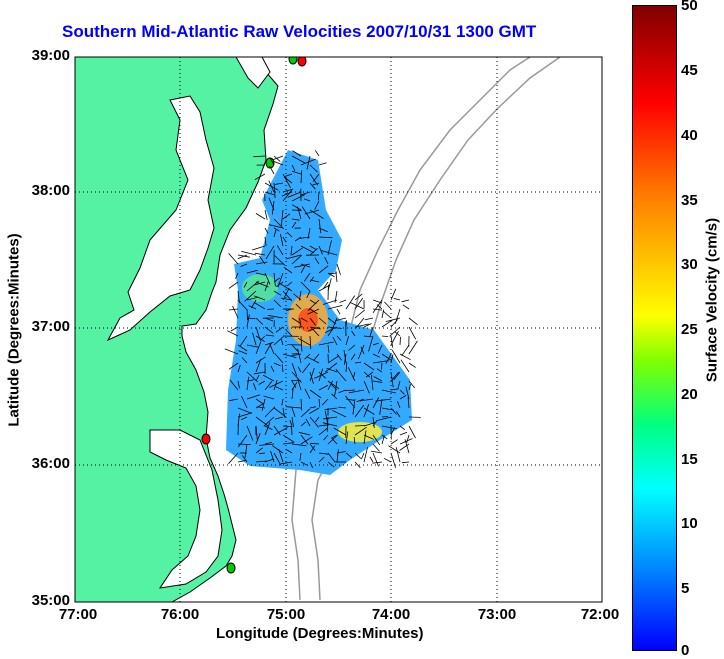 This screenshot has height=659, width=724. I want to click on station-marker, so click(231, 568).